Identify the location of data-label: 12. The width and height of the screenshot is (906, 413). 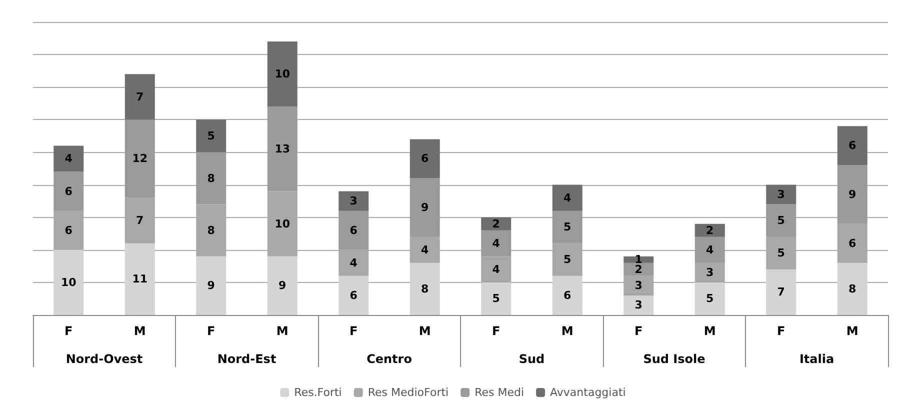
(140, 159).